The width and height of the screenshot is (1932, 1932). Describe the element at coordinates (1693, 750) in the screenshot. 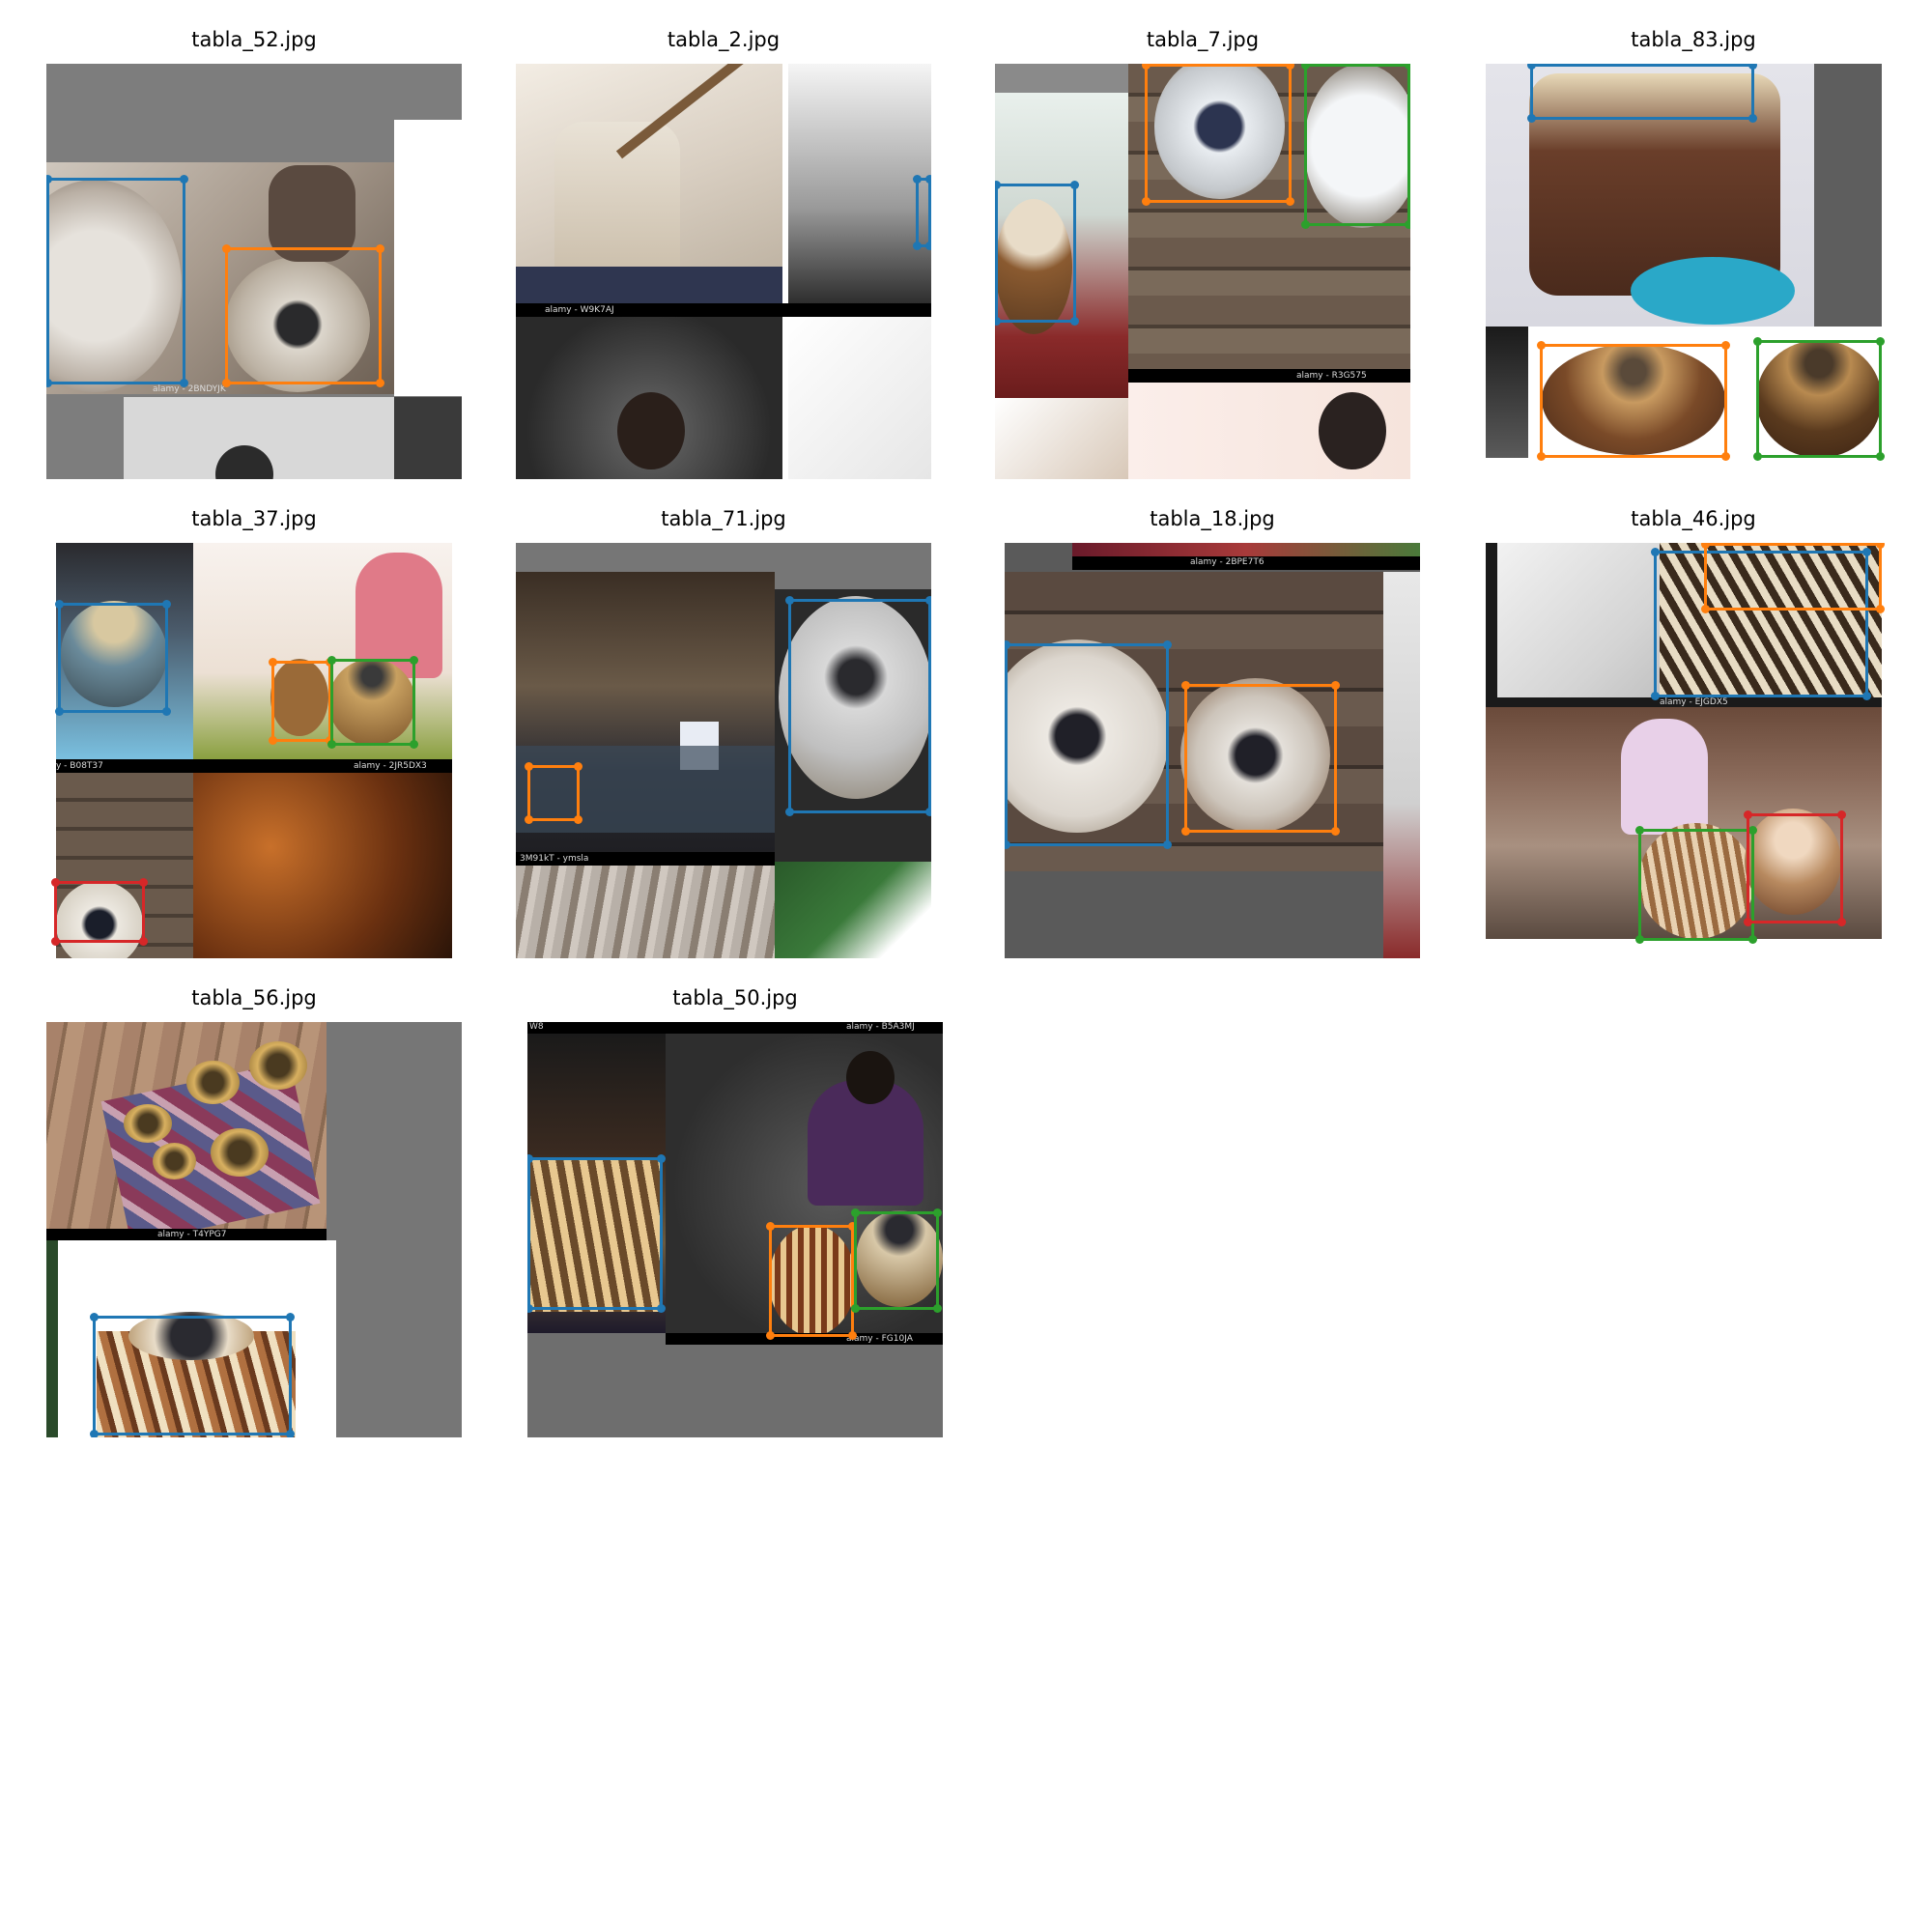

I see `image-panel: alamy - EJGDX5` at that location.